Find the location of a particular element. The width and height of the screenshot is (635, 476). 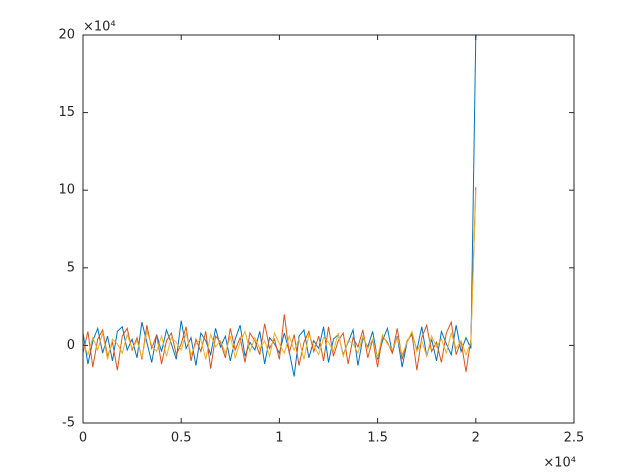

x-tick-label: 1 is located at coordinates (279, 438).